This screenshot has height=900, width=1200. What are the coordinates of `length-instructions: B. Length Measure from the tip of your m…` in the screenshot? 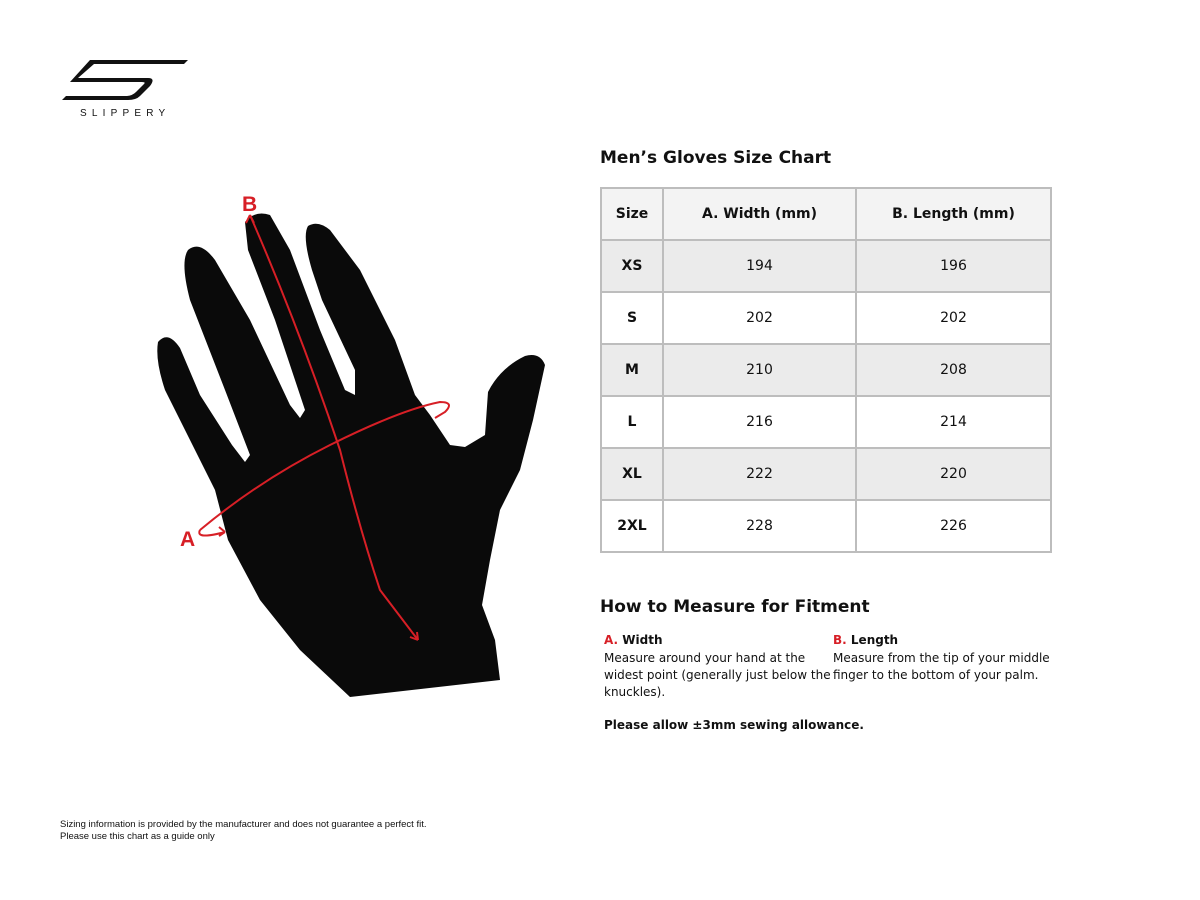 It's located at (941, 657).